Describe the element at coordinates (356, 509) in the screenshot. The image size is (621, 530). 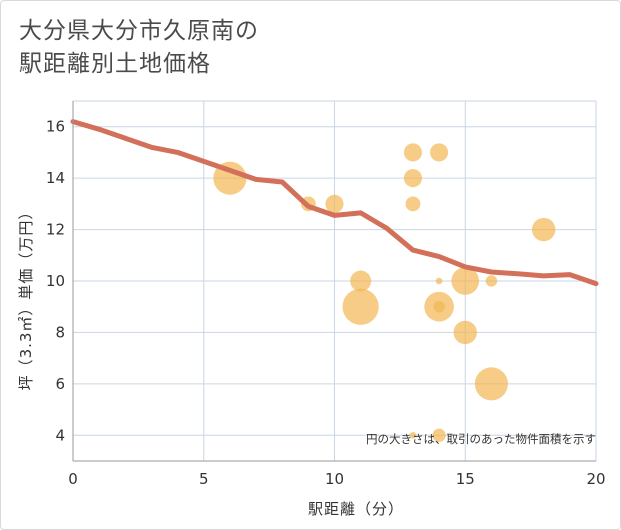
I see `x-axis-label: 駅距離（分）` at that location.